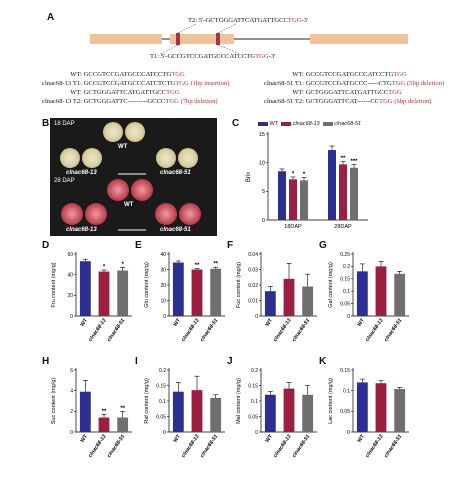 The height and width of the screenshot is (482, 474). Describe the element at coordinates (175, 173) in the screenshot. I see `photo-label-m2-18: clnac68-51` at that location.